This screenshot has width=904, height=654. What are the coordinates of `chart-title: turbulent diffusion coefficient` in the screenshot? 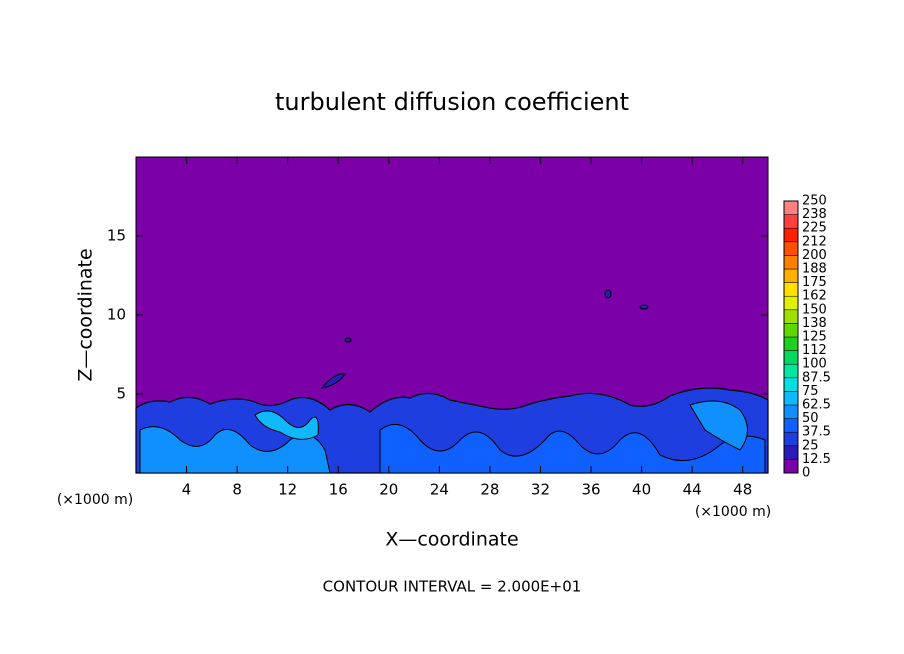 It's located at (452, 102).